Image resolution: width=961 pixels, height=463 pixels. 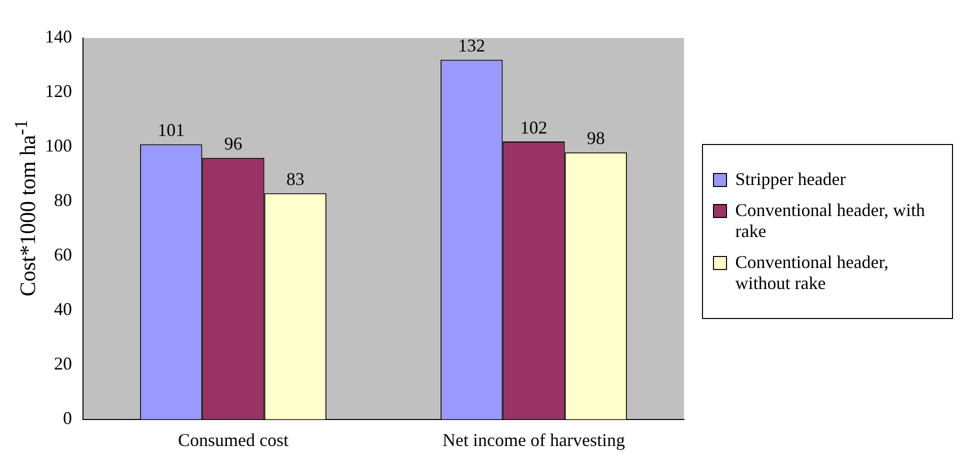 What do you see at coordinates (790, 179) in the screenshot?
I see `legend-label: Stripper header` at bounding box center [790, 179].